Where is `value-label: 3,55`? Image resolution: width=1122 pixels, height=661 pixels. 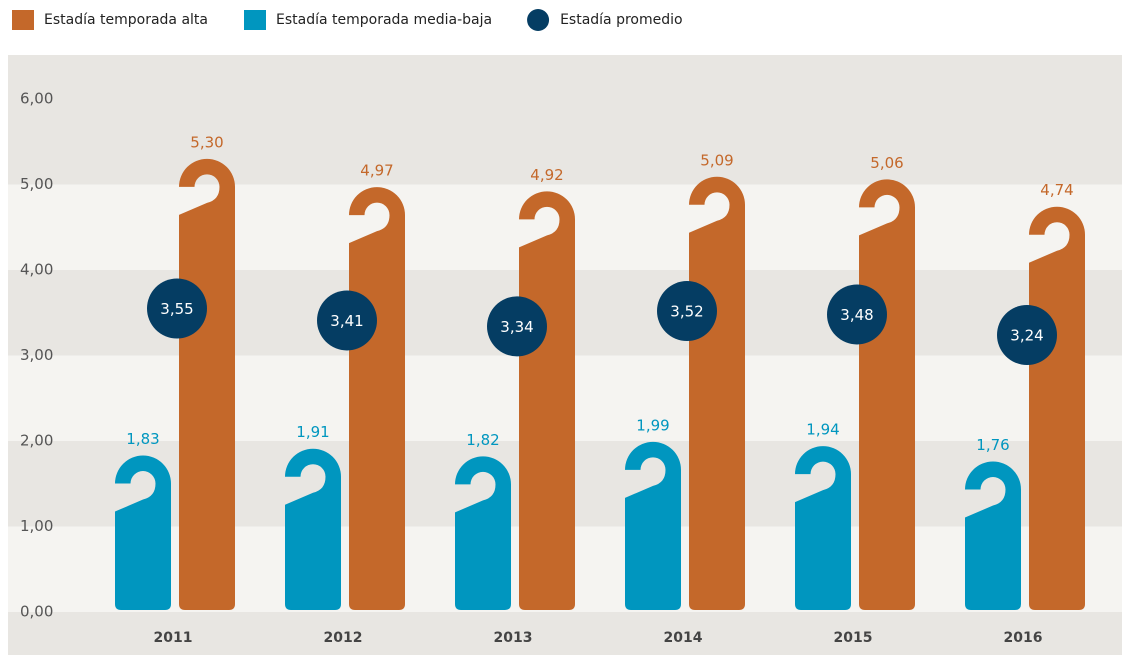 value-label: 3,55 is located at coordinates (176, 309).